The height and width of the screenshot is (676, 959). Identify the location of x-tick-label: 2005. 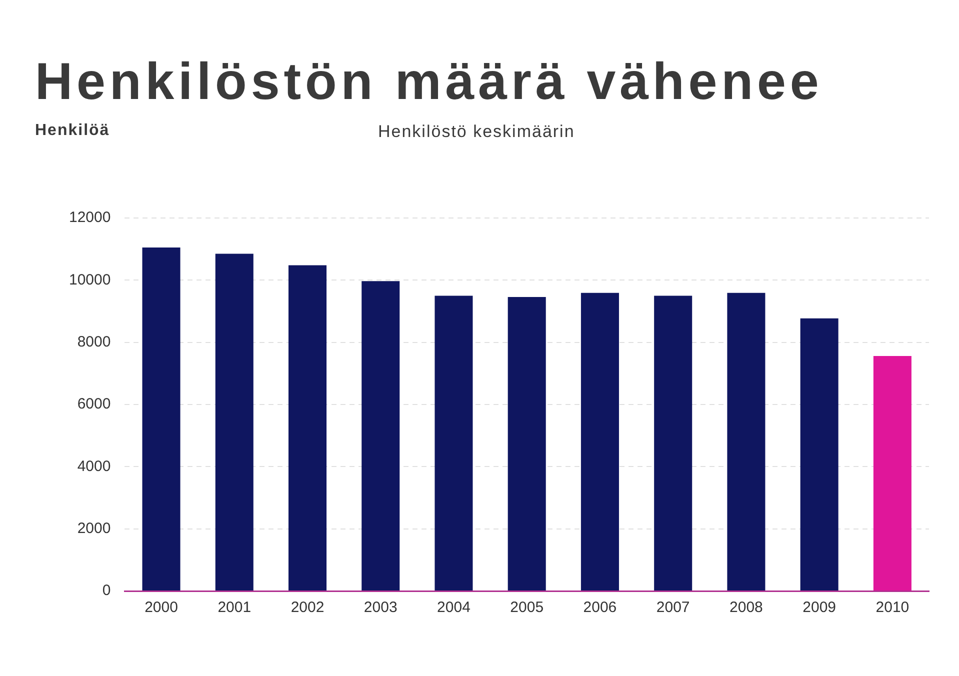
(527, 607).